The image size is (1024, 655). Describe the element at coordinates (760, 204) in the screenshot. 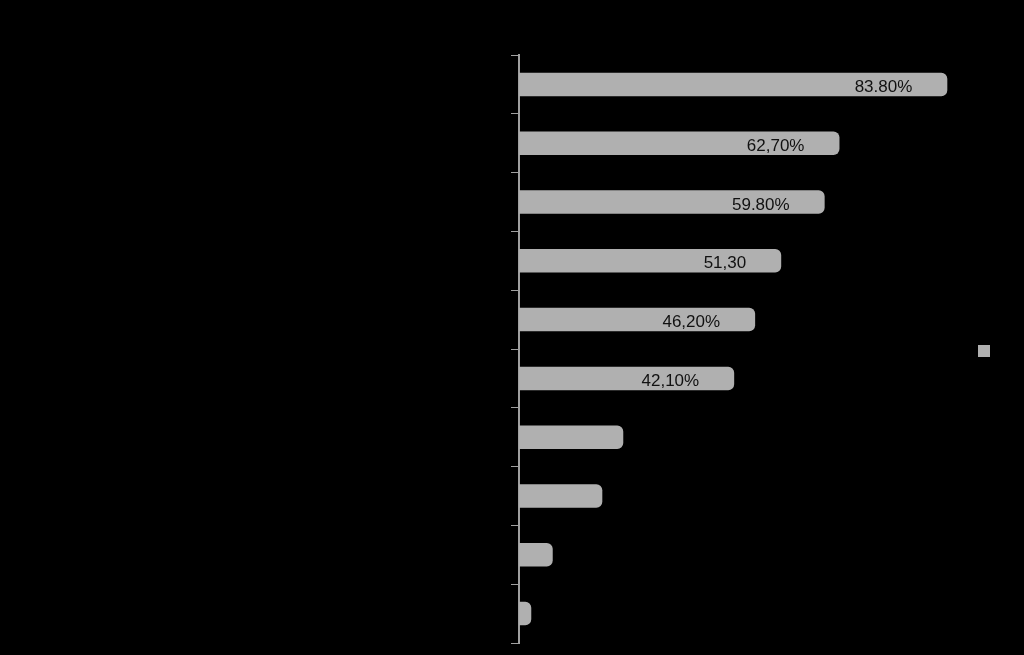

I see `data-label: 59.80%` at that location.